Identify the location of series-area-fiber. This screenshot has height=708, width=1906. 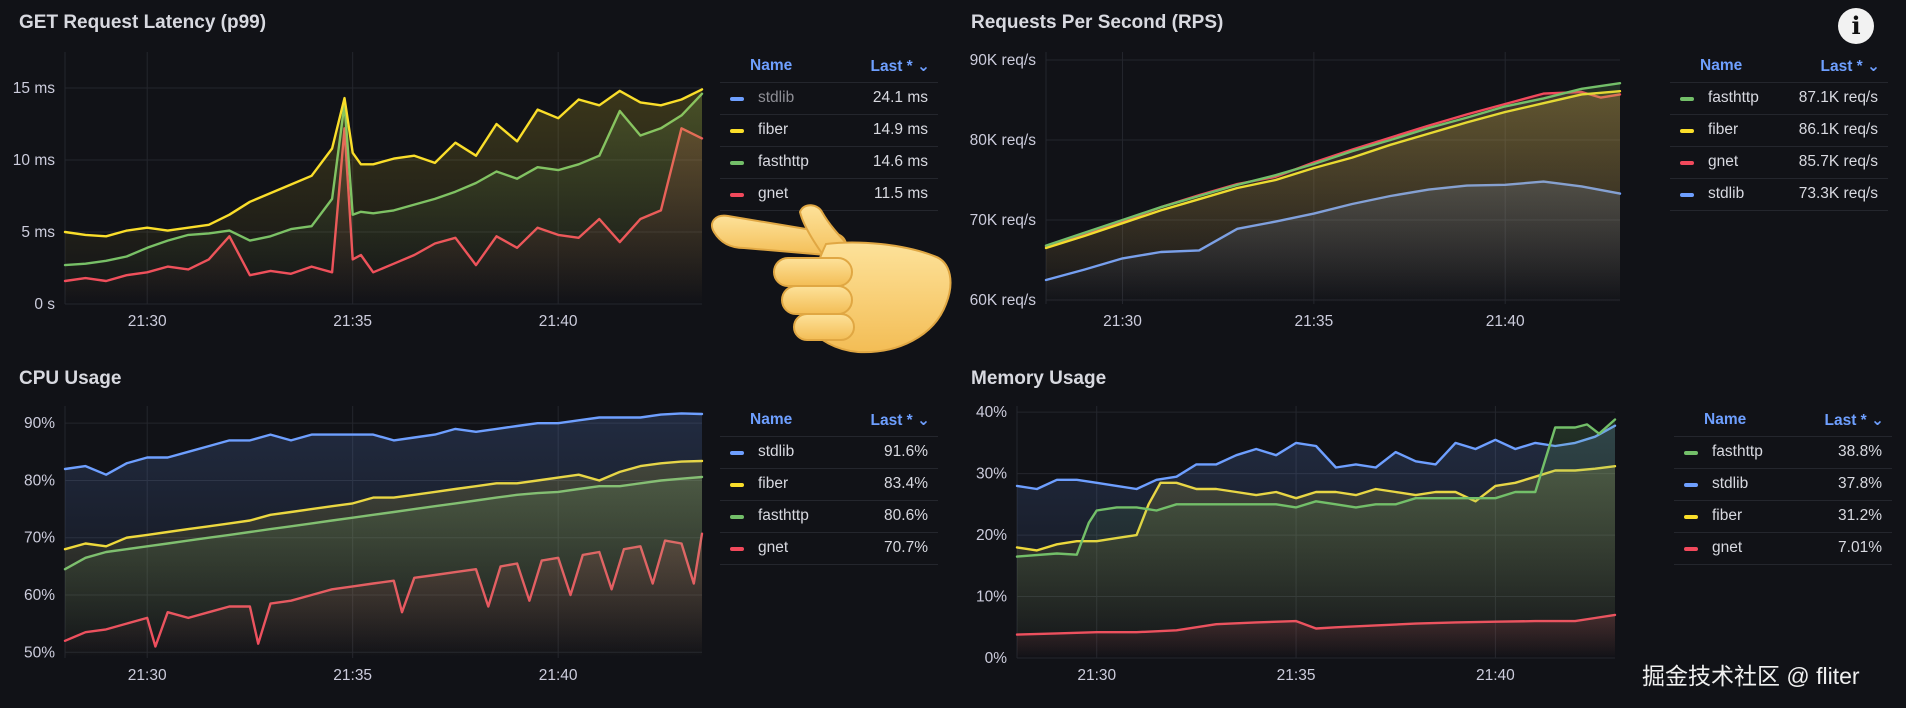
(383, 197).